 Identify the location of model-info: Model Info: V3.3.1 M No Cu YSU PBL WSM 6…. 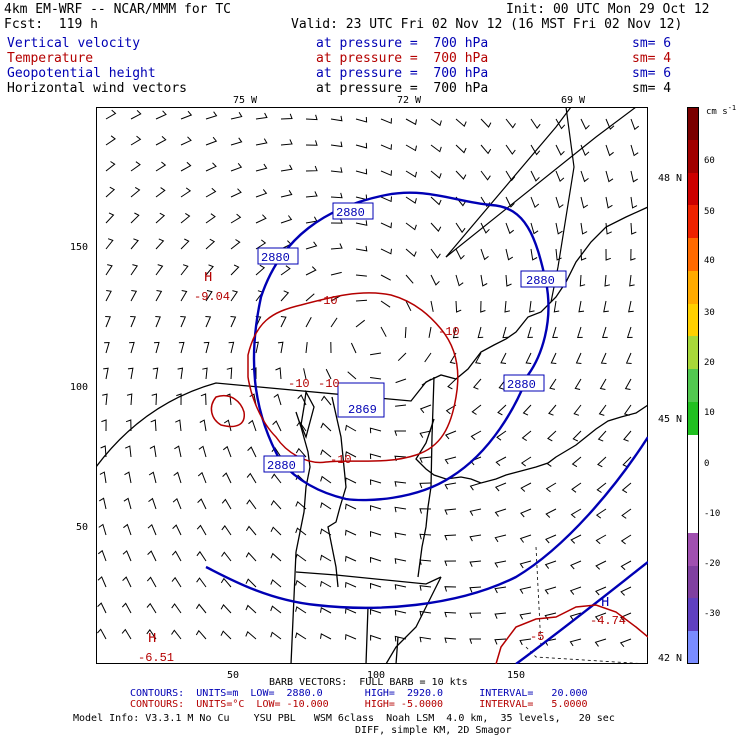
(344, 718).